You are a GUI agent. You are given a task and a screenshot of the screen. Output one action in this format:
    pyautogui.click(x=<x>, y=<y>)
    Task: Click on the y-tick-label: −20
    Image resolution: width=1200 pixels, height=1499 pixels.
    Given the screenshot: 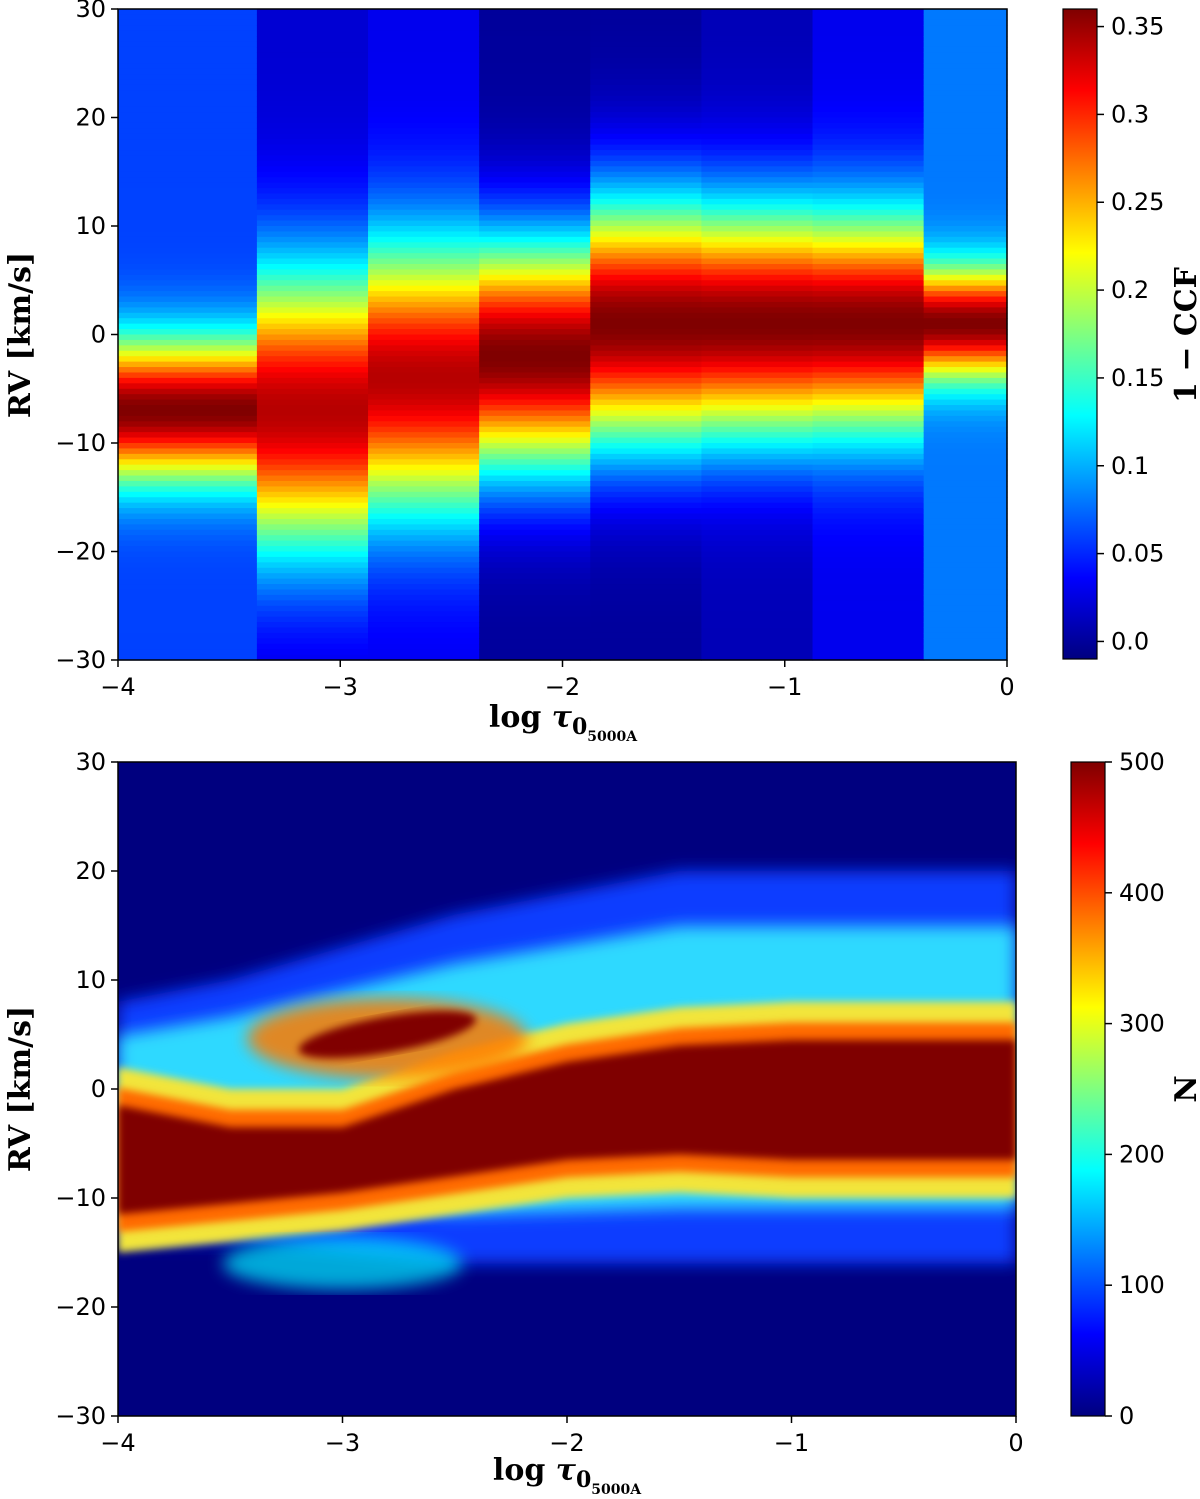 What is the action you would take?
    pyautogui.click(x=80, y=552)
    